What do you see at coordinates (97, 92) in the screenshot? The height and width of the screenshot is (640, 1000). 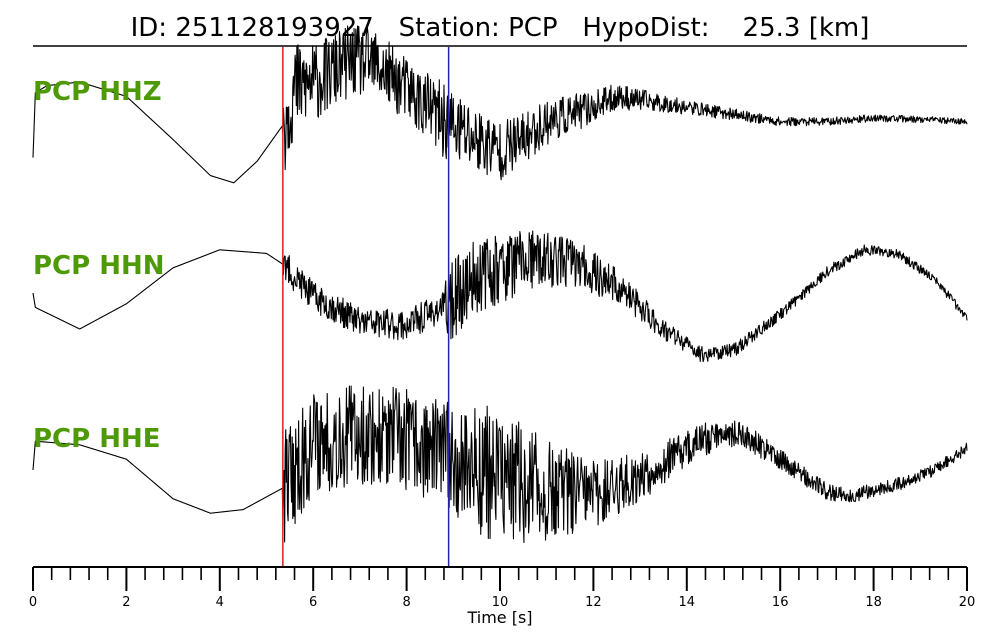 I see `channel-label-pcp-hhz: PCP HHZ` at bounding box center [97, 92].